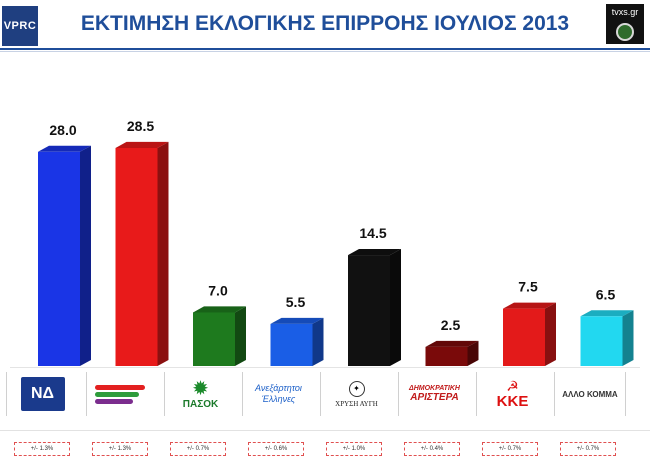  Describe the element at coordinates (218, 290) in the screenshot. I see `bar-value-label: 7.0` at that location.